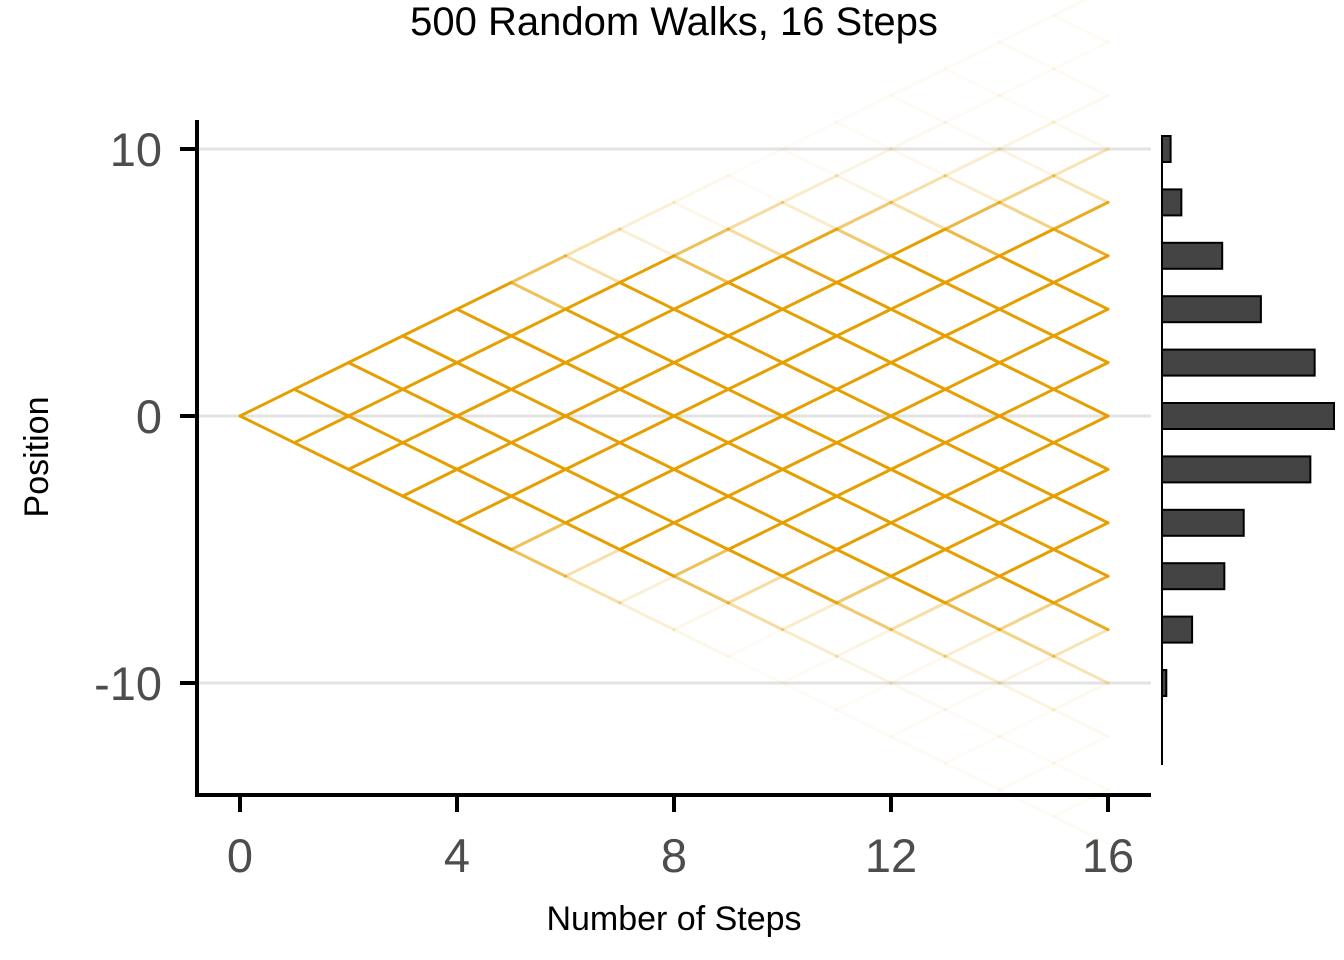  I want to click on y-axis-ticks: 10 0 -10, so click(145, 416).